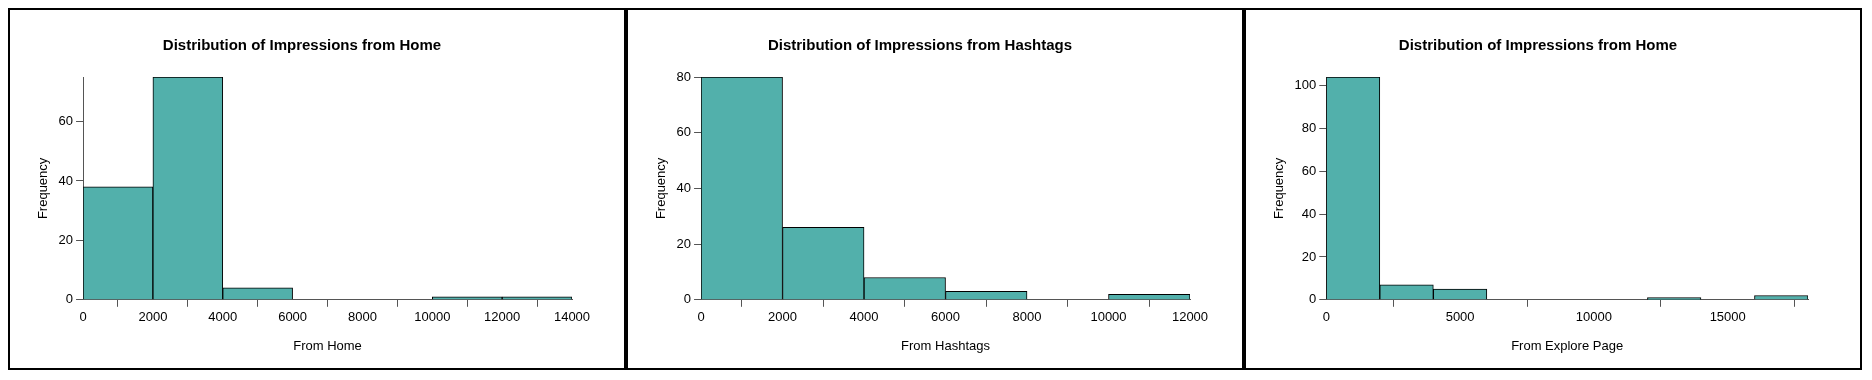  What do you see at coordinates (572, 316) in the screenshot?
I see `x-tick-label: 14000` at bounding box center [572, 316].